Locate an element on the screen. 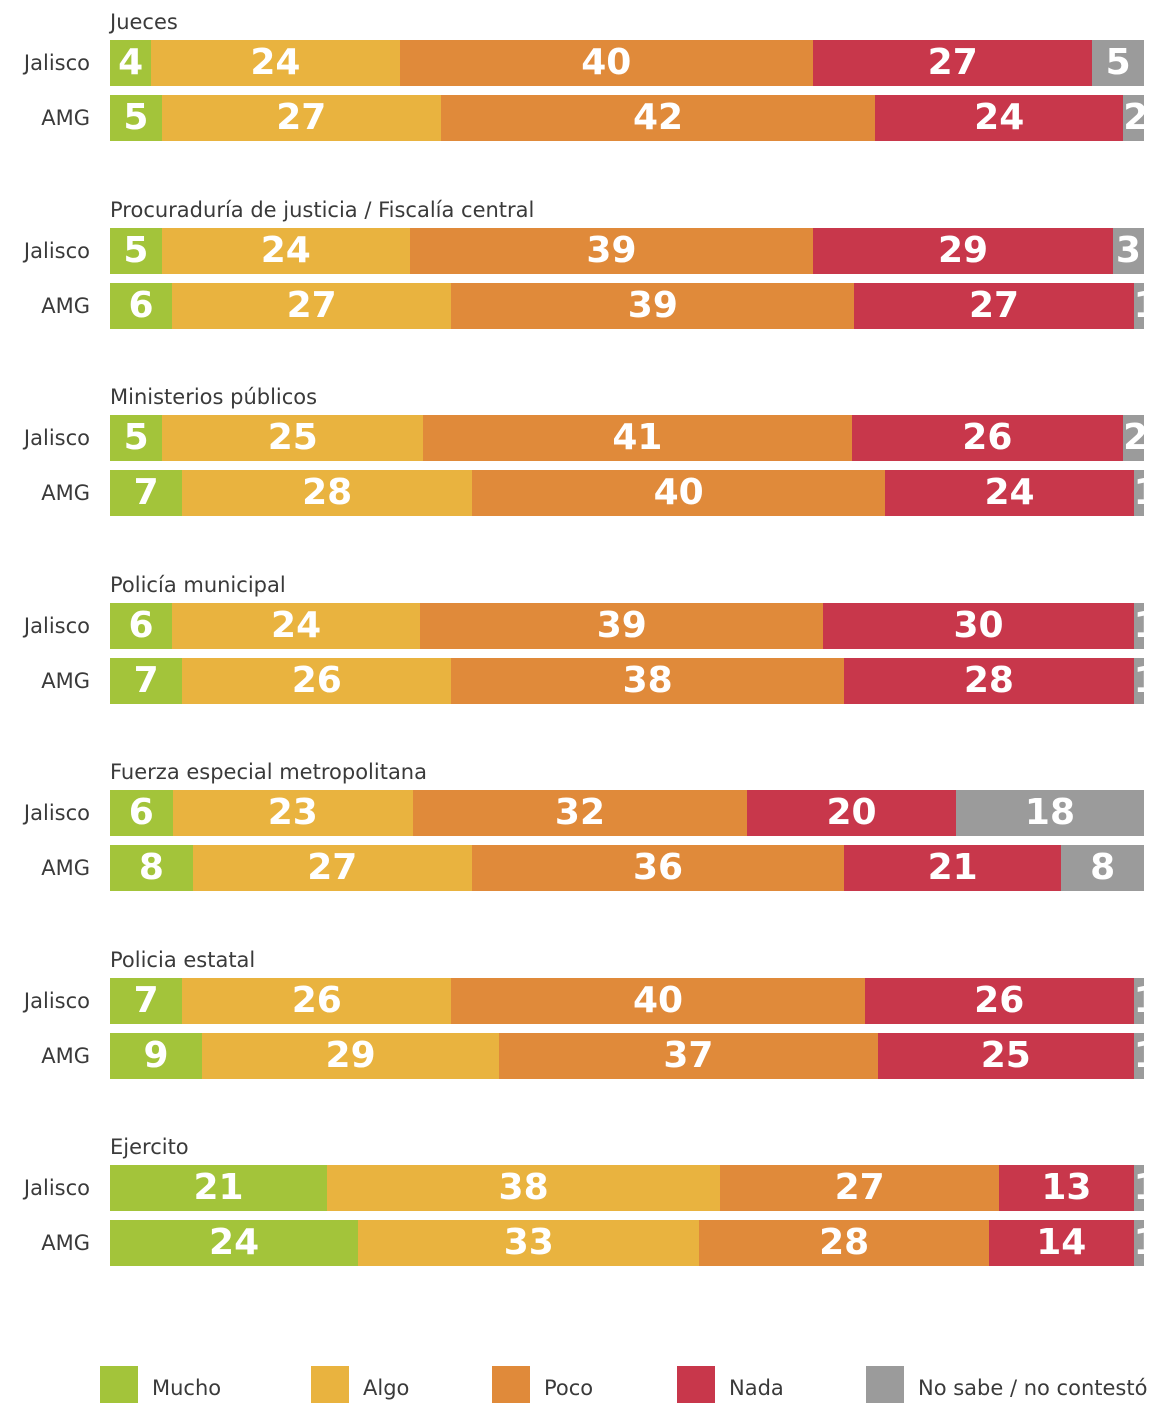  group-title: Policia estatal is located at coordinates (183, 959).